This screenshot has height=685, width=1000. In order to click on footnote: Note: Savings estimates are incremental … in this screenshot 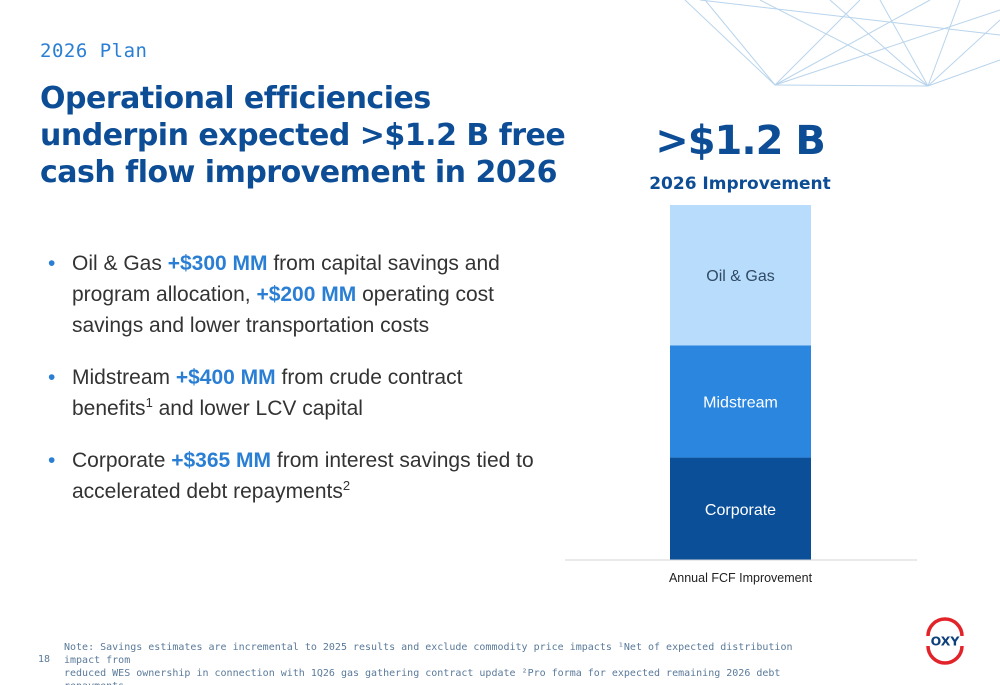, I will do `click(444, 663)`.